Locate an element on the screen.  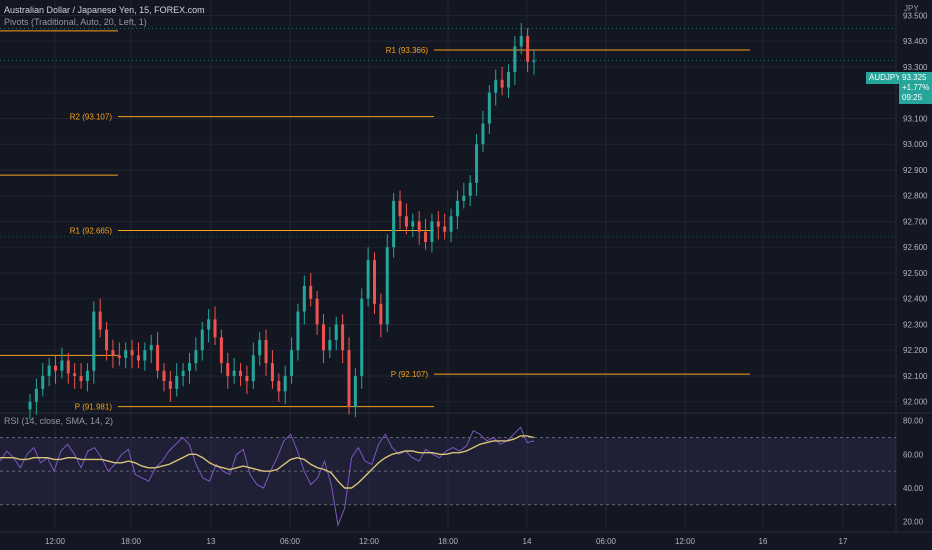
time-tick-label: 13 is located at coordinates (211, 541).